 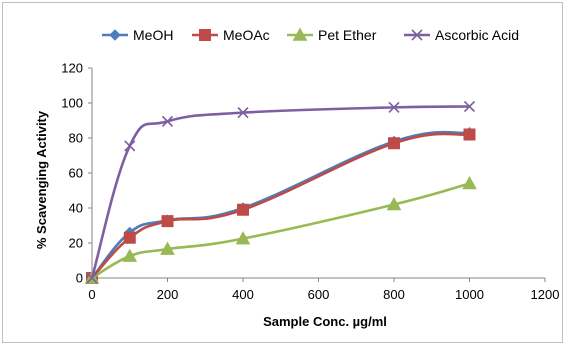 What do you see at coordinates (246, 35) in the screenshot?
I see `legend-label: MeOAc` at bounding box center [246, 35].